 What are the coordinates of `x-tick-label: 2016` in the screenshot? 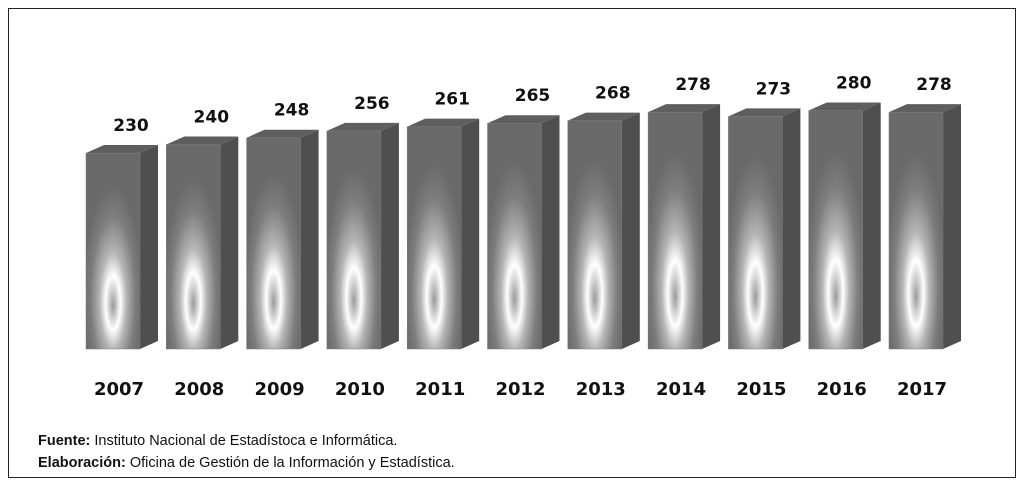 It's located at (842, 389).